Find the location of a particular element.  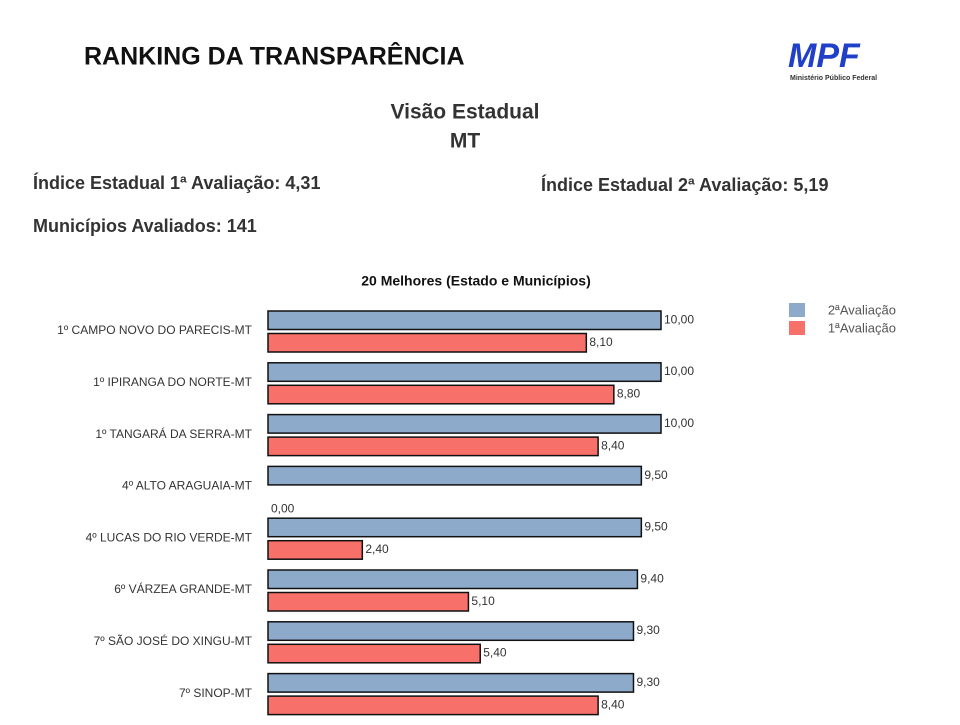

chart-title: 20 Melhores (Estado e Municípios) is located at coordinates (476, 281).